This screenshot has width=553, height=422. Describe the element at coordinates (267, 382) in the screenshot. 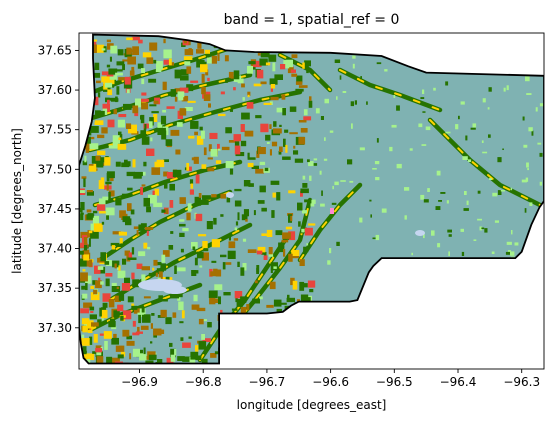

I see `x-tick-label: −96.7` at that location.